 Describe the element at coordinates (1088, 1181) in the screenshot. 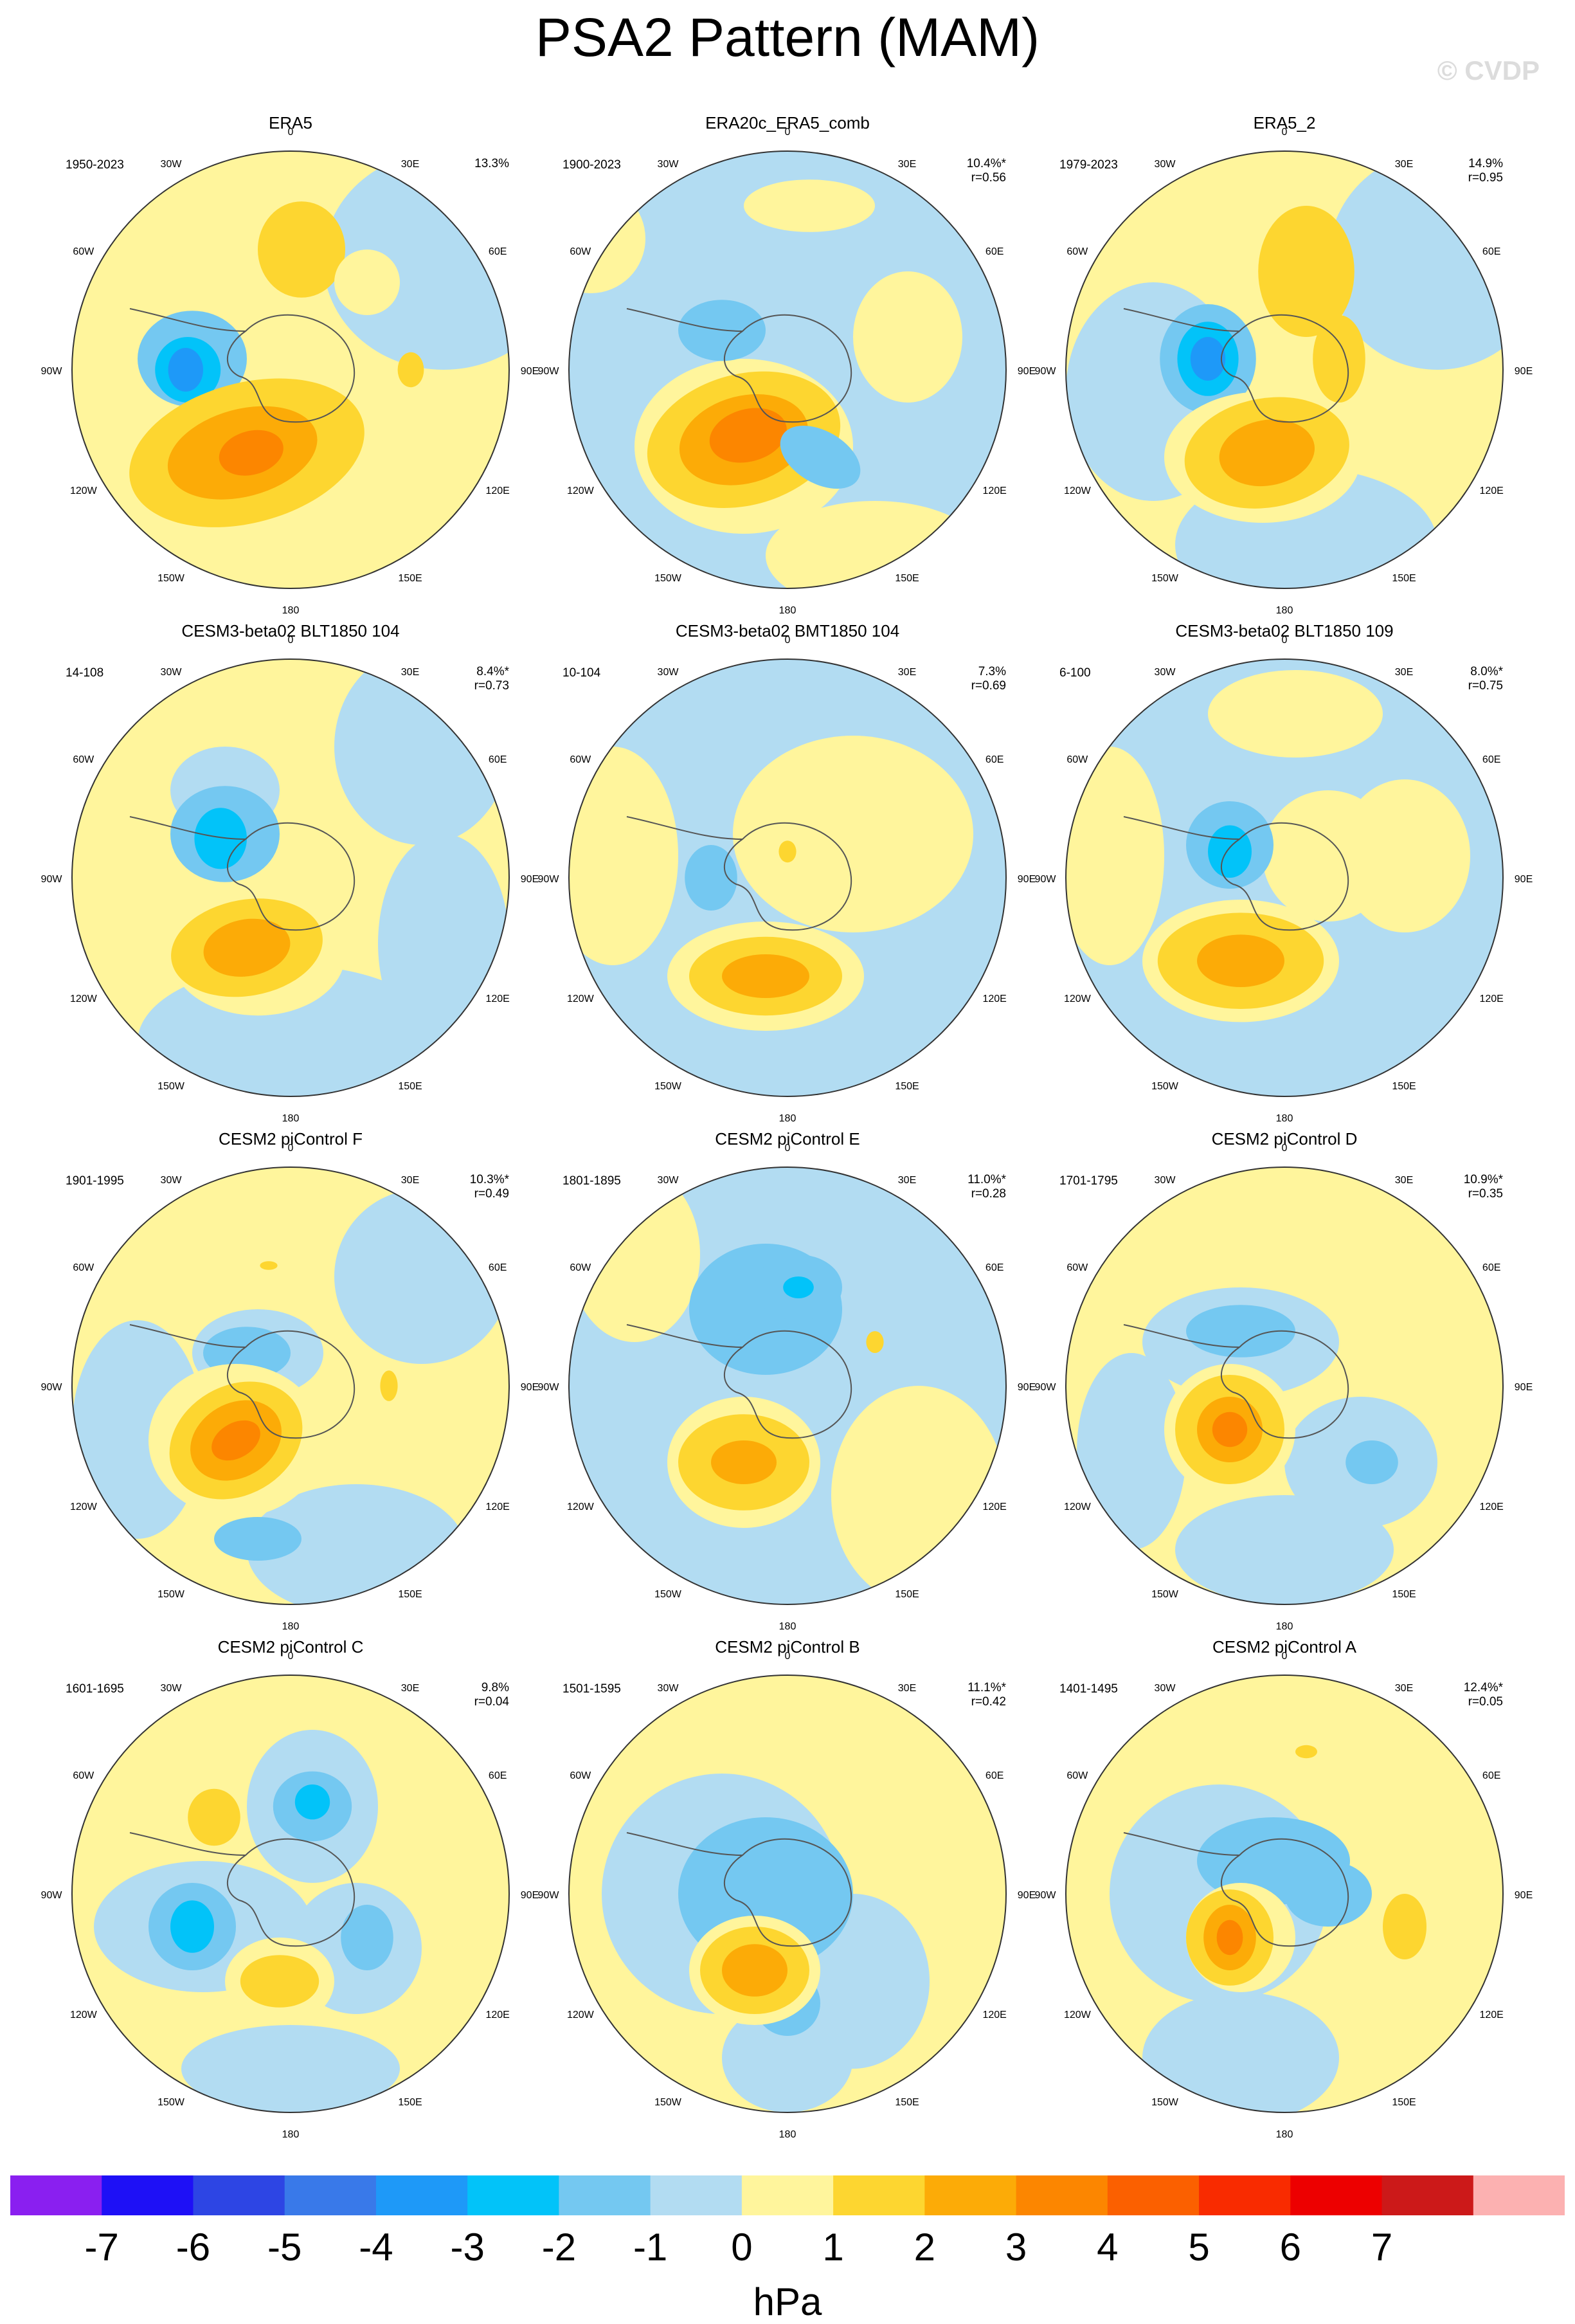

I see `year-range: 1701-1795` at that location.